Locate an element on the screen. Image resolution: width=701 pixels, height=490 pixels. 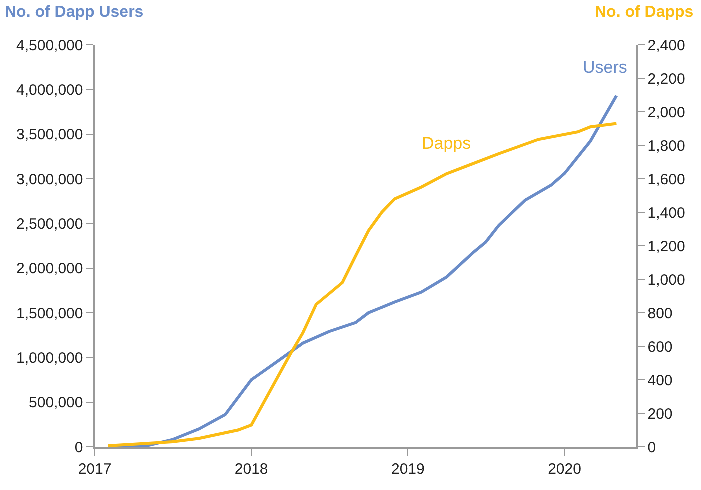
y2-tick-label: 200 is located at coordinates (660, 414).